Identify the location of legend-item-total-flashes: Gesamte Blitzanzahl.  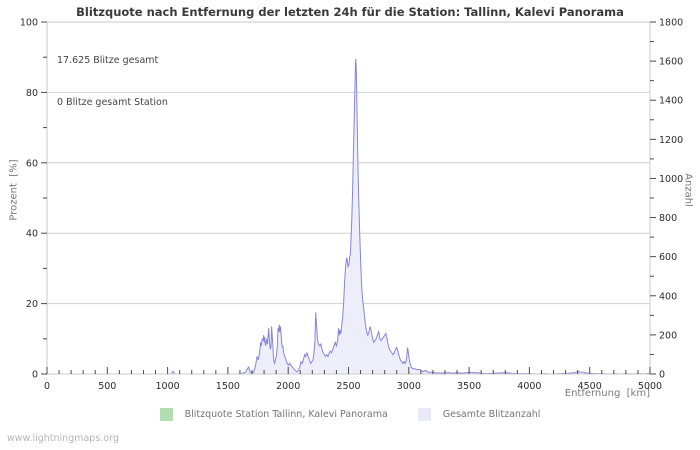
(479, 414).